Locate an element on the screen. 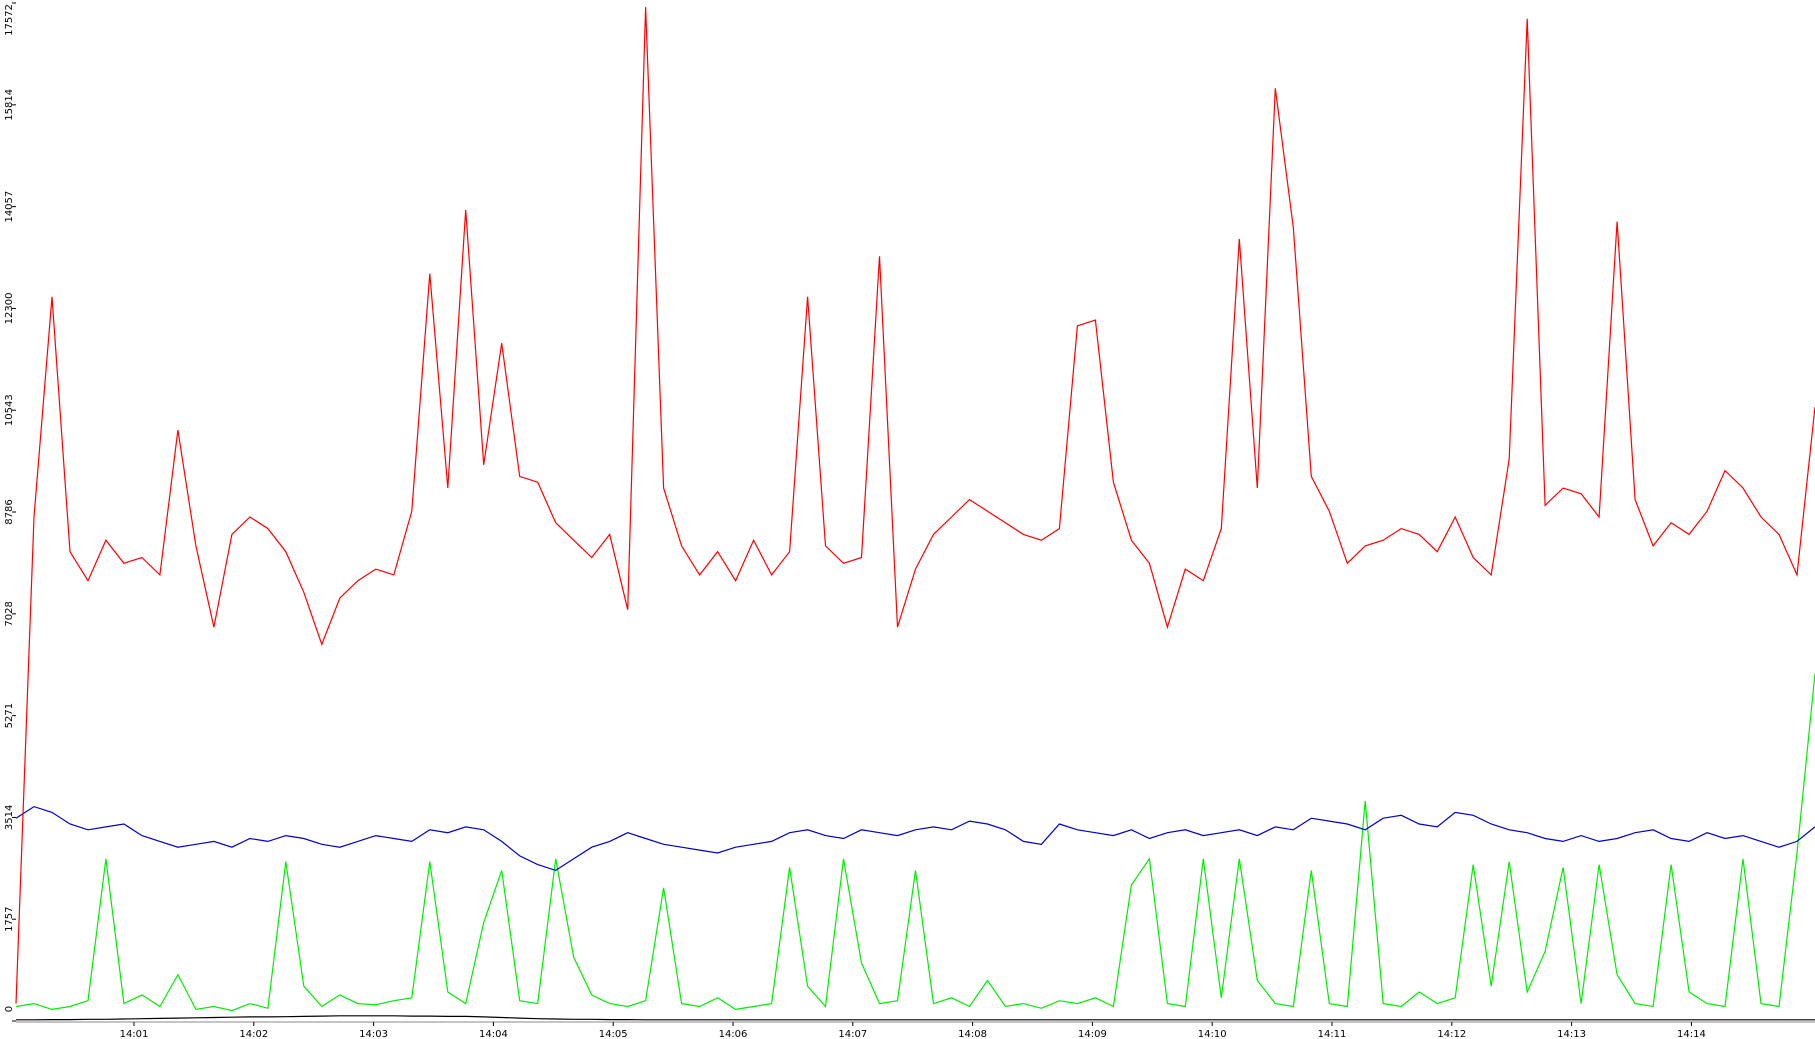 The height and width of the screenshot is (1039, 1815). x-tick-label: 14:14 is located at coordinates (1691, 1034).